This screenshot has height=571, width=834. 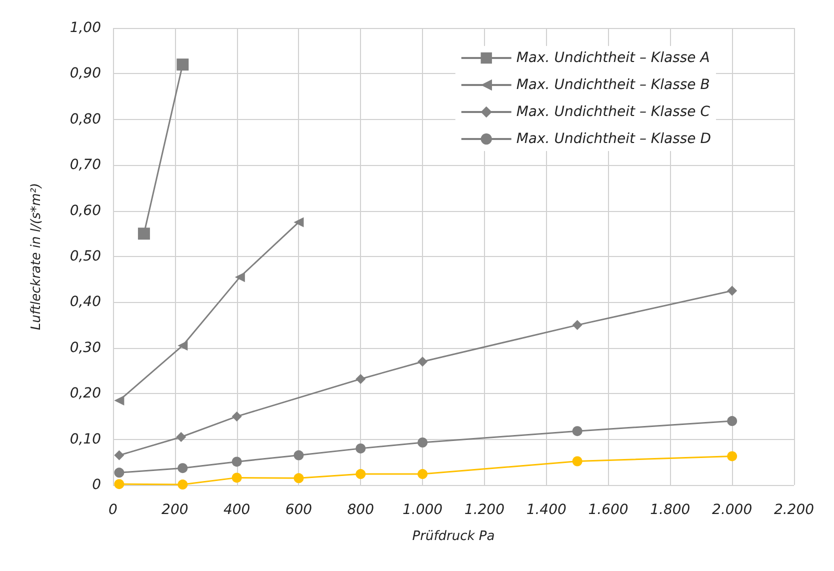 What do you see at coordinates (86, 302) in the screenshot?
I see `y-tick-label: 0,40` at bounding box center [86, 302].